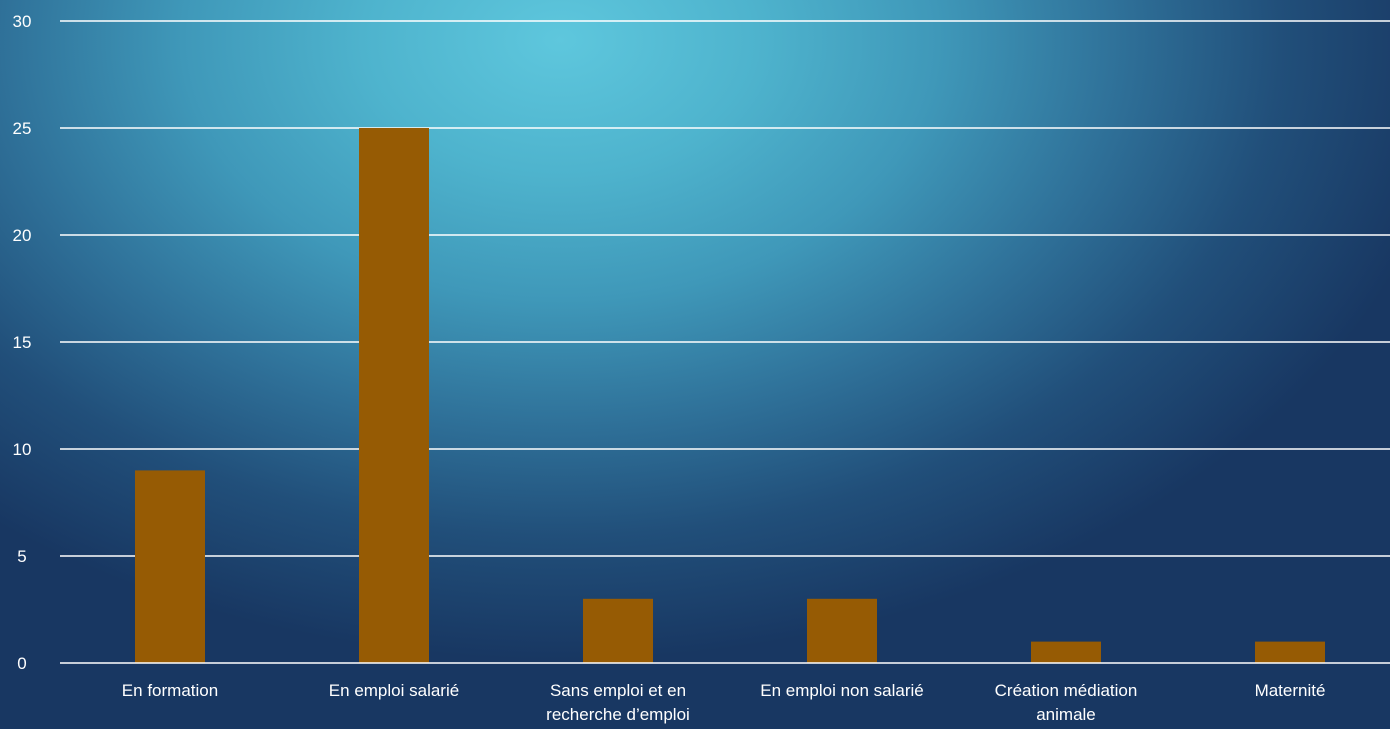 This screenshot has height=729, width=1390. I want to click on y-tick-label: 5, so click(21, 556).